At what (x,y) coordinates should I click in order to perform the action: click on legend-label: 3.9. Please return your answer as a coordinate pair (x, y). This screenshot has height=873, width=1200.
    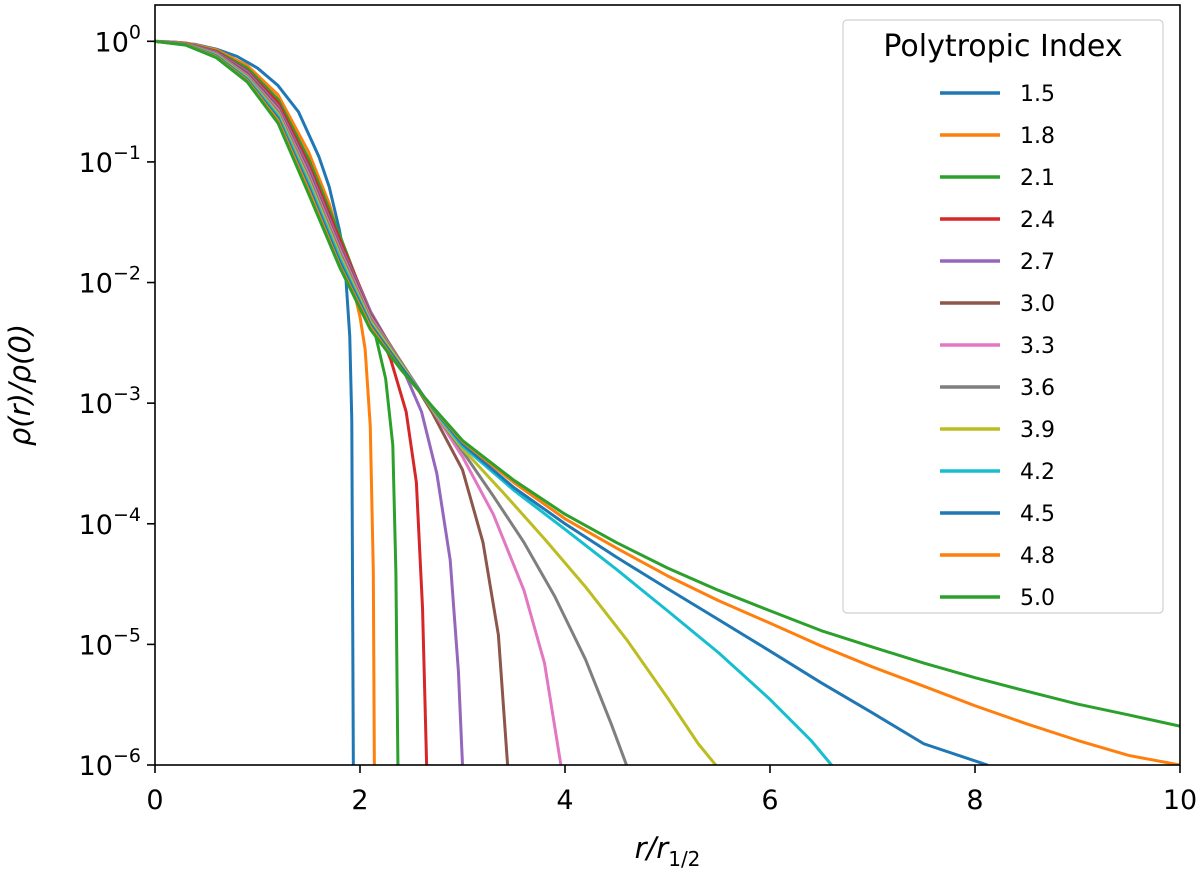
    Looking at the image, I should click on (1037, 430).